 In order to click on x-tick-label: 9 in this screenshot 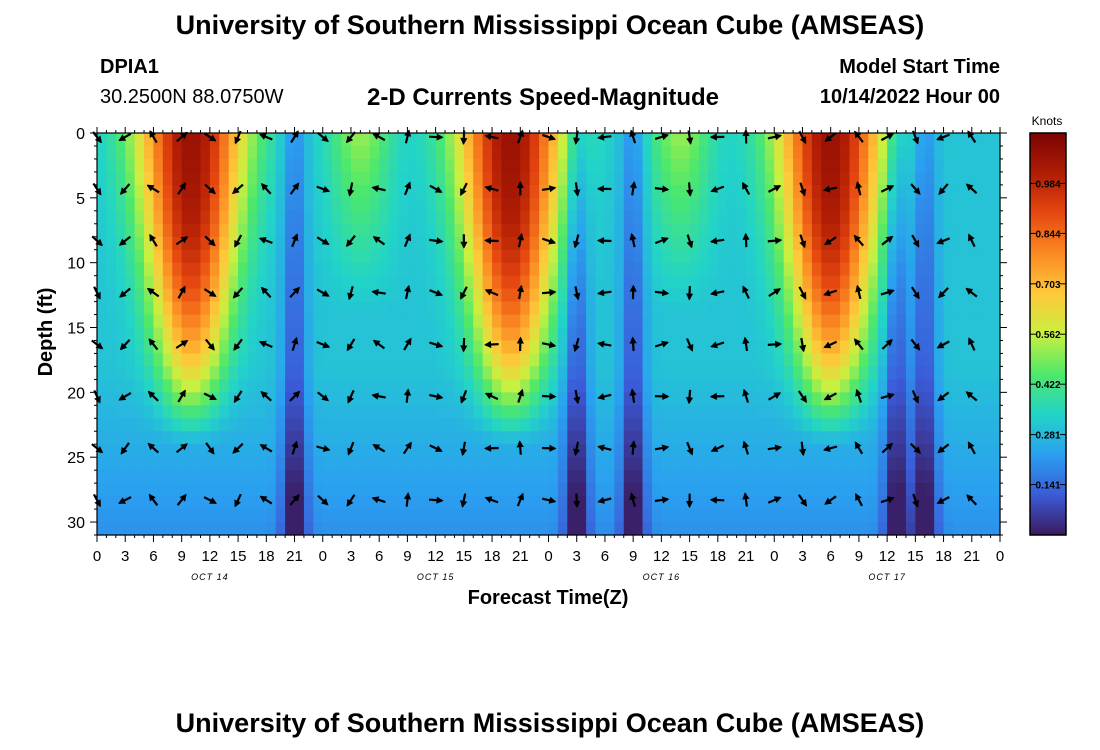, I will do `click(182, 556)`.